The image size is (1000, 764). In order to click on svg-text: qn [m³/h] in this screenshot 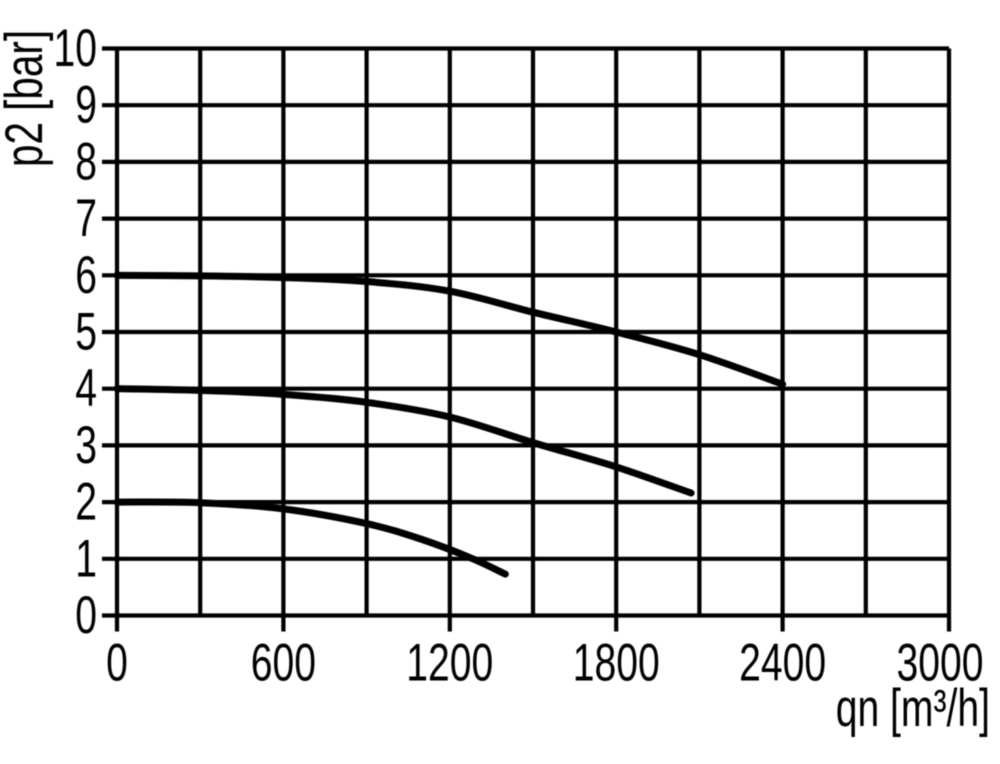, I will do `click(913, 707)`.